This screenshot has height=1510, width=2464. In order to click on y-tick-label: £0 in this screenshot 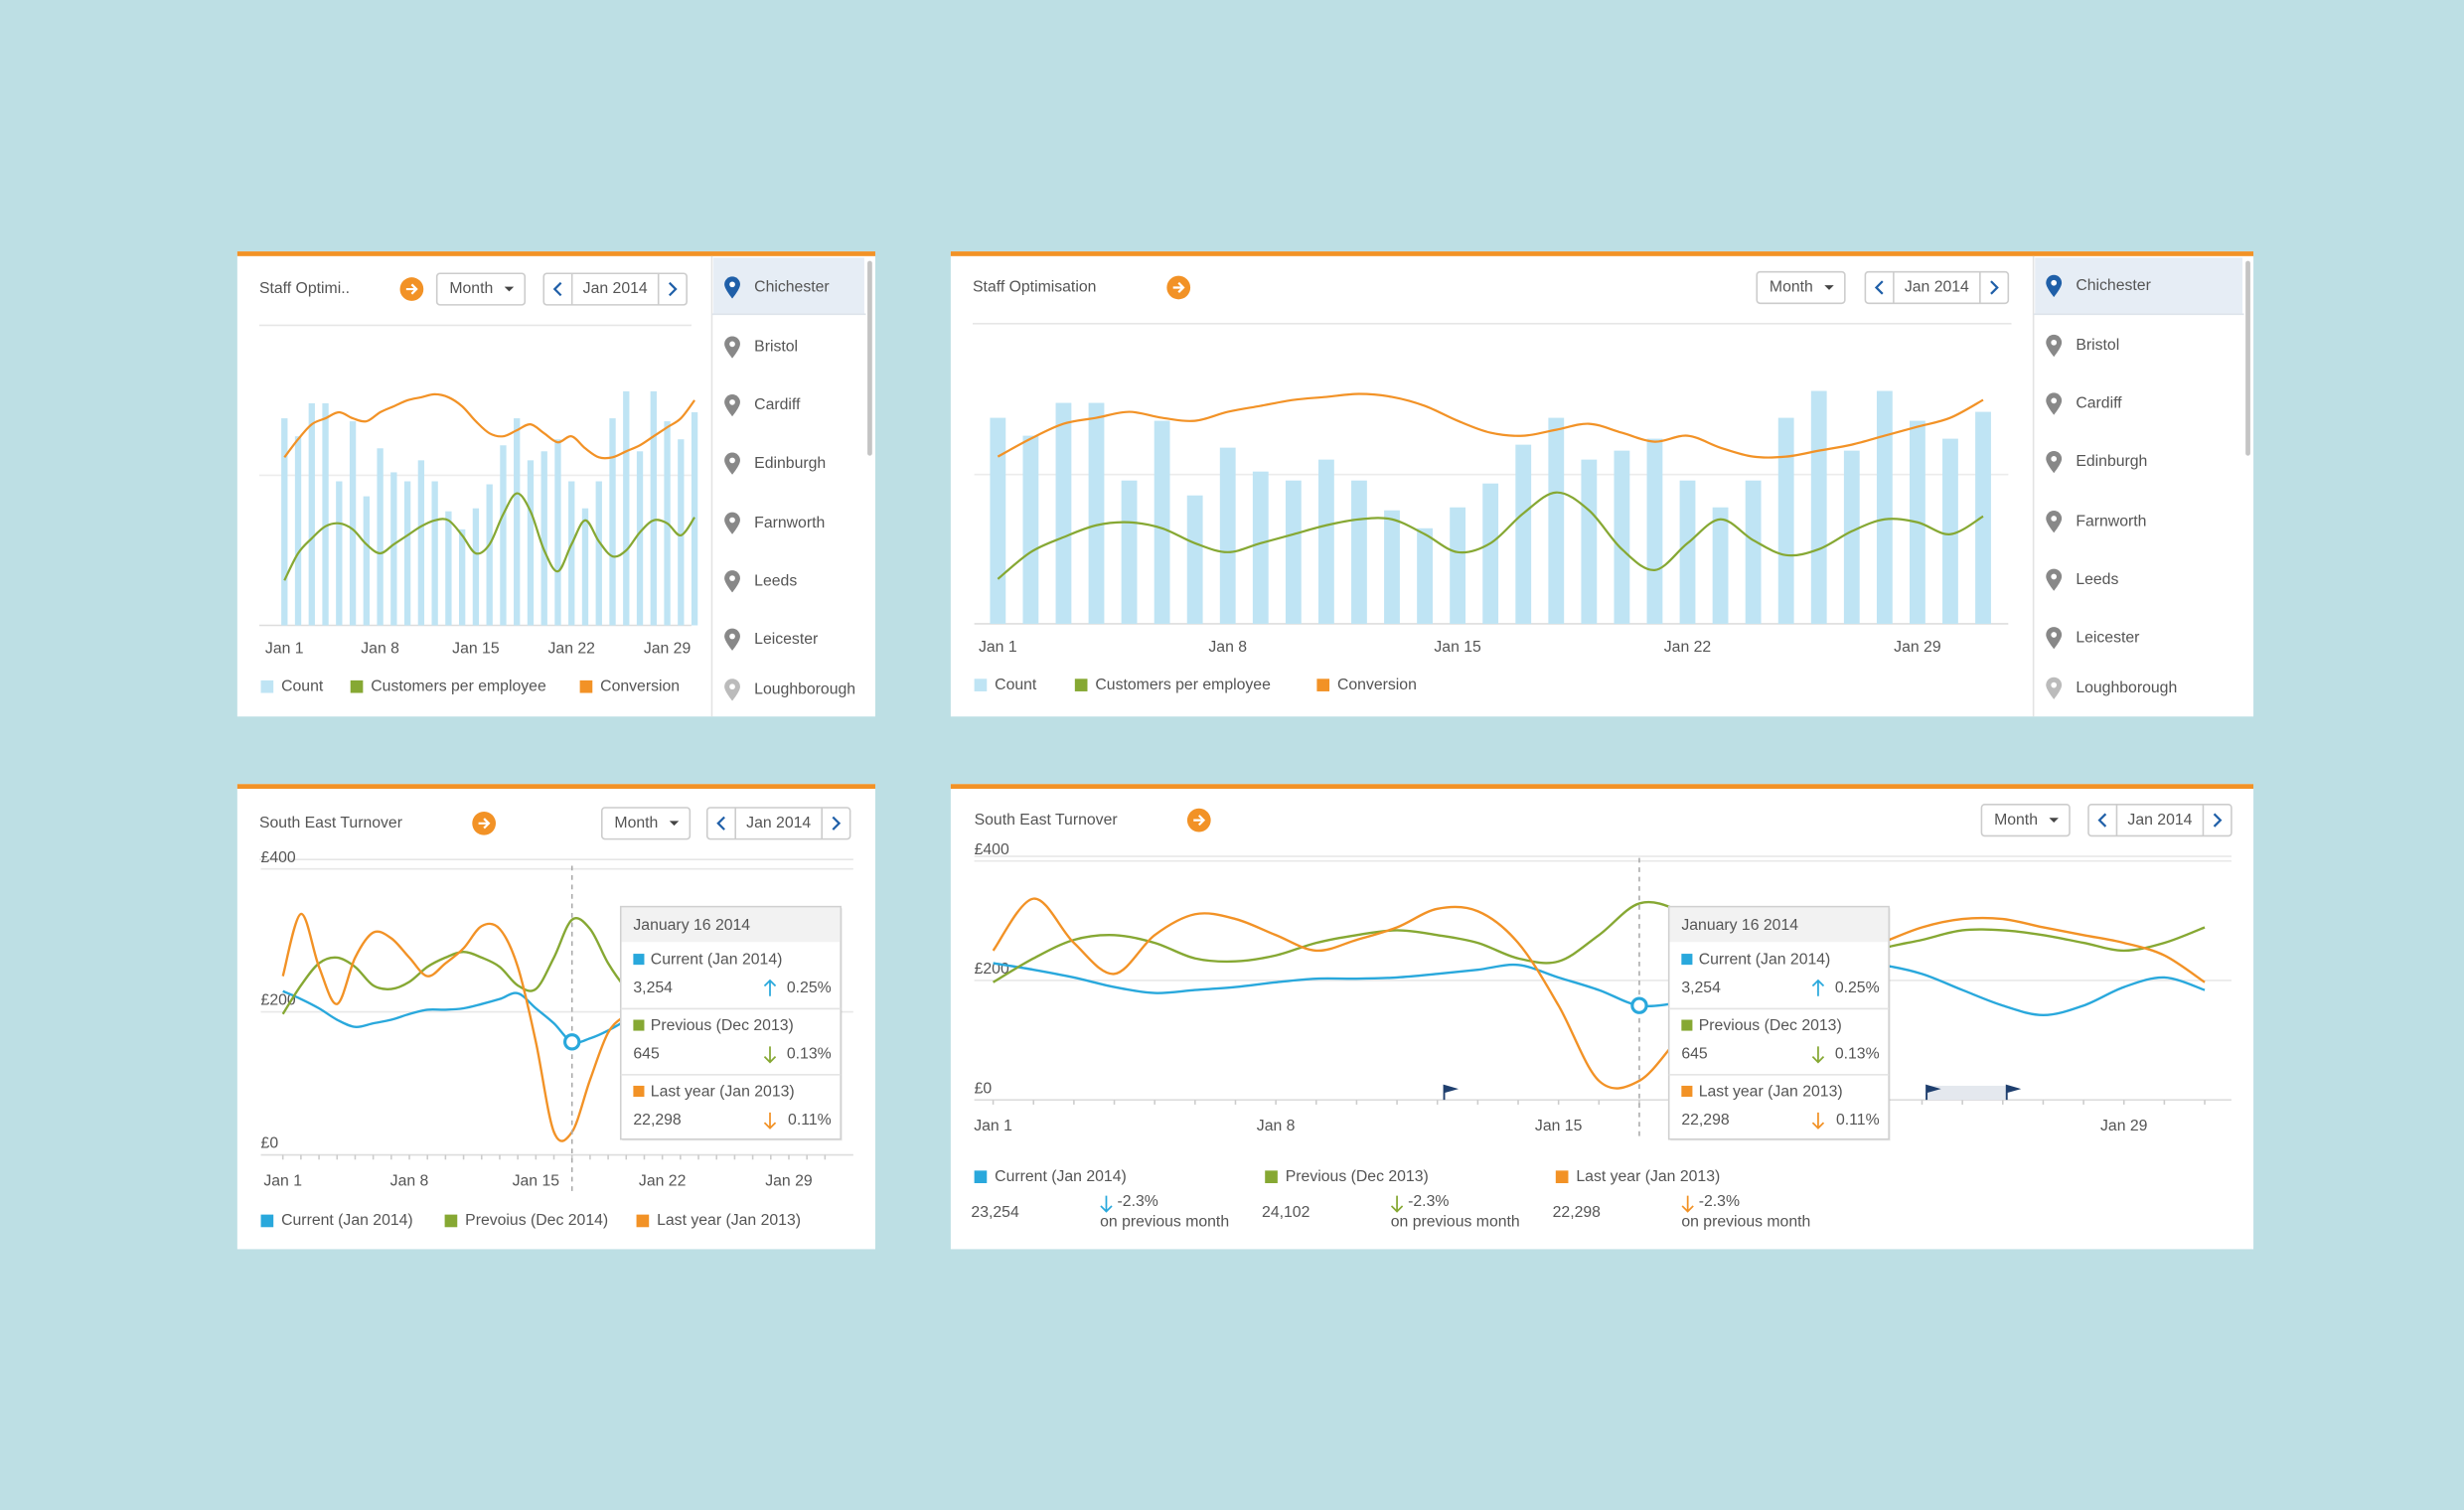, I will do `click(270, 1144)`.